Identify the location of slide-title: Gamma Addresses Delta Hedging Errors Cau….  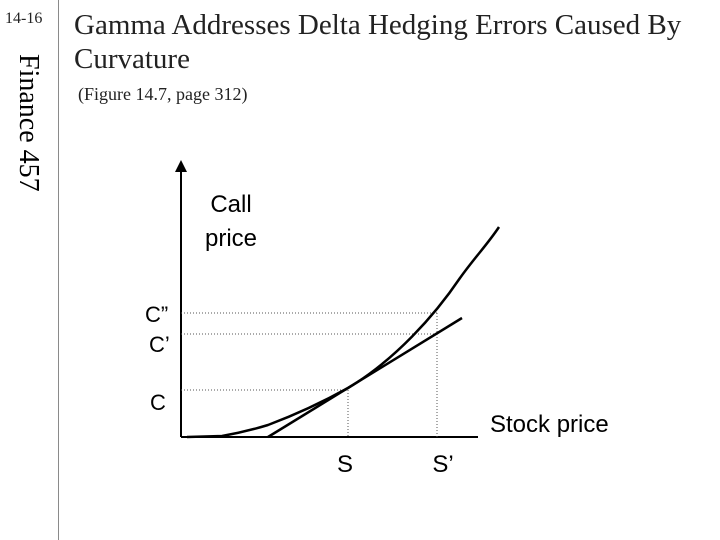
(378, 42).